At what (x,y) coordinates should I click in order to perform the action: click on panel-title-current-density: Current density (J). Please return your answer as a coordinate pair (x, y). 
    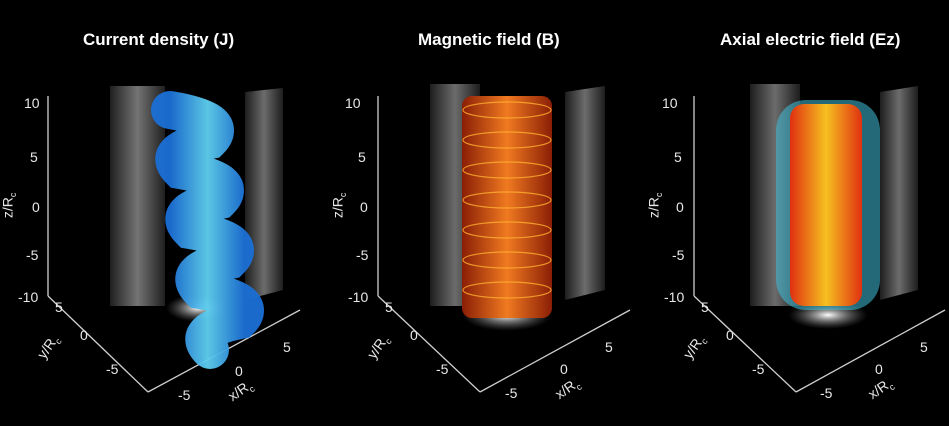
    Looking at the image, I should click on (159, 39).